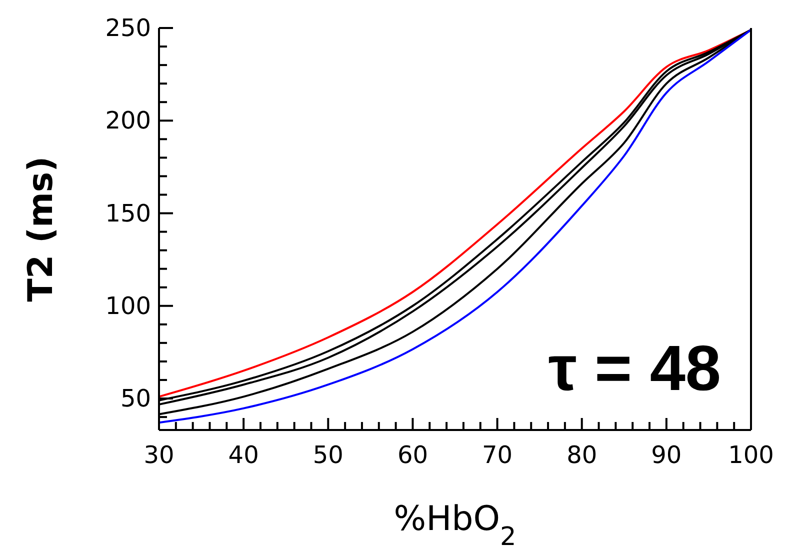  Describe the element at coordinates (751, 455) in the screenshot. I see `x-tick-label: 100` at that location.